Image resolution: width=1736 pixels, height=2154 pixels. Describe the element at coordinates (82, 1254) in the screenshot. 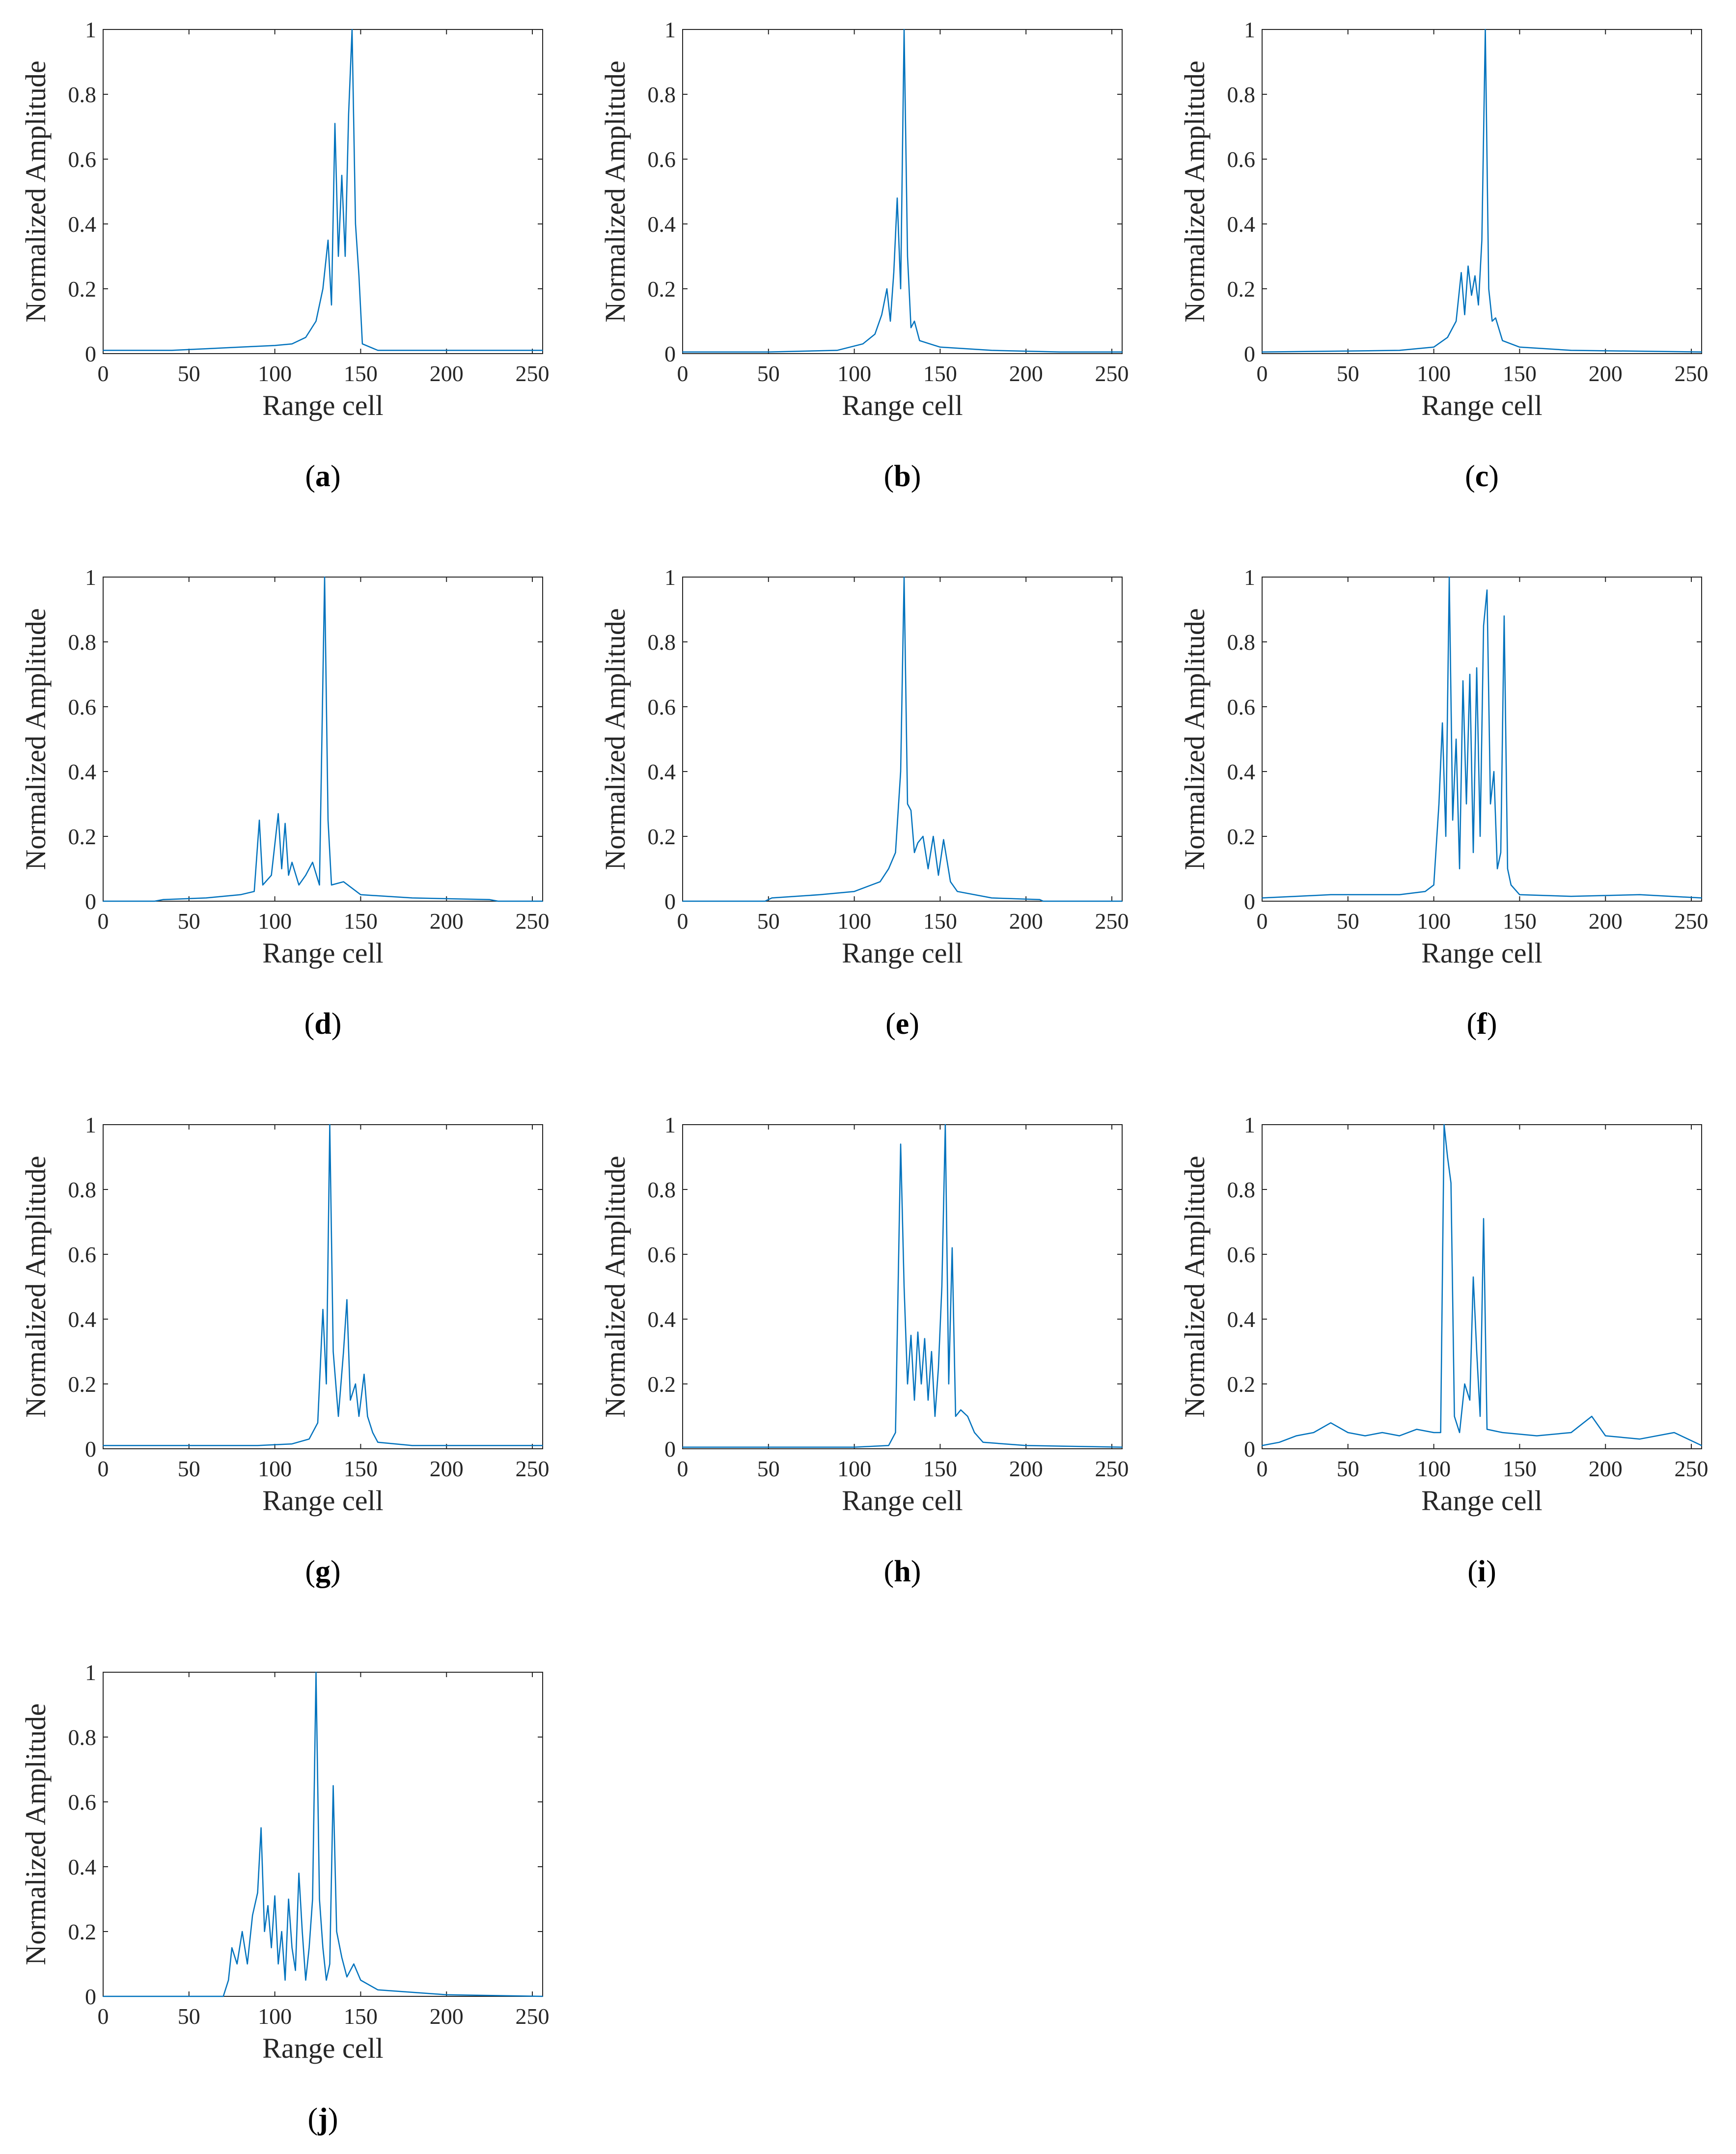

I see `y-tick-label: 0.6` at that location.